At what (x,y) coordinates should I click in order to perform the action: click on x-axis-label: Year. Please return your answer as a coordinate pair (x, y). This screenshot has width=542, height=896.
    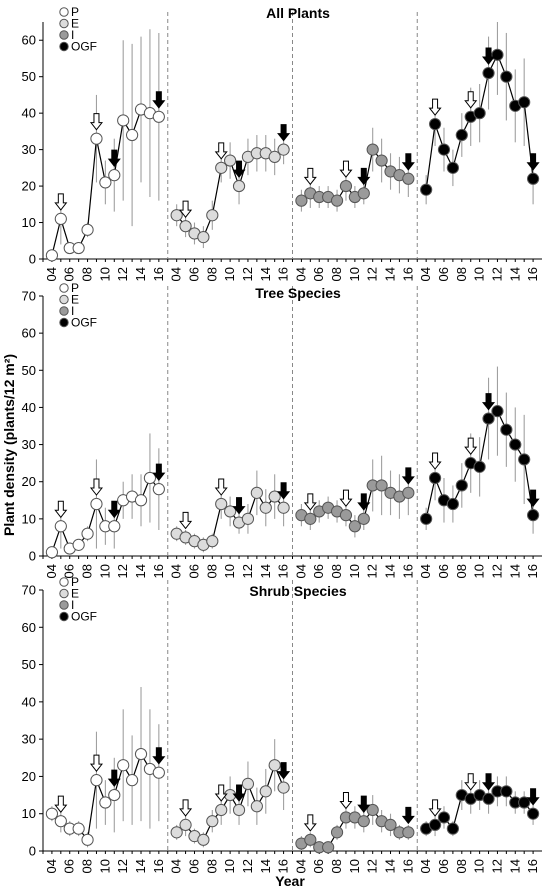
    Looking at the image, I should click on (290, 881).